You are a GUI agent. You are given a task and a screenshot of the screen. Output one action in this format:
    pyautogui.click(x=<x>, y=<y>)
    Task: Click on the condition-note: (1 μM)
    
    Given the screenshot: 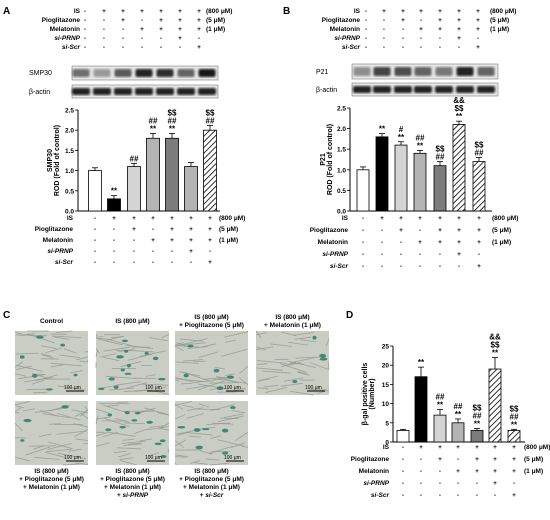 What is the action you would take?
    pyautogui.click(x=501, y=242)
    